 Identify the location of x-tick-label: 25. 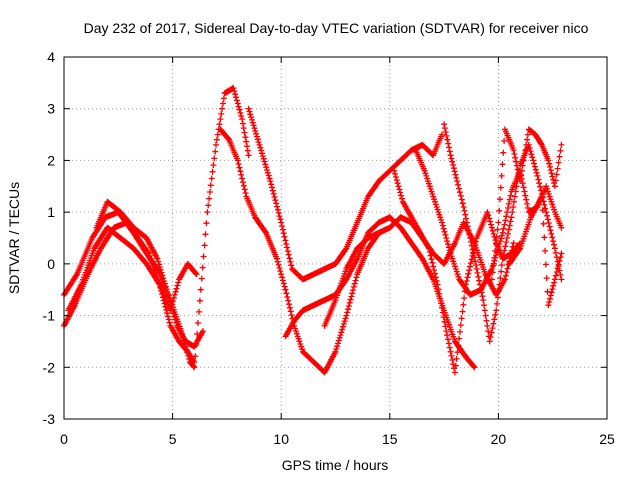
(607, 439).